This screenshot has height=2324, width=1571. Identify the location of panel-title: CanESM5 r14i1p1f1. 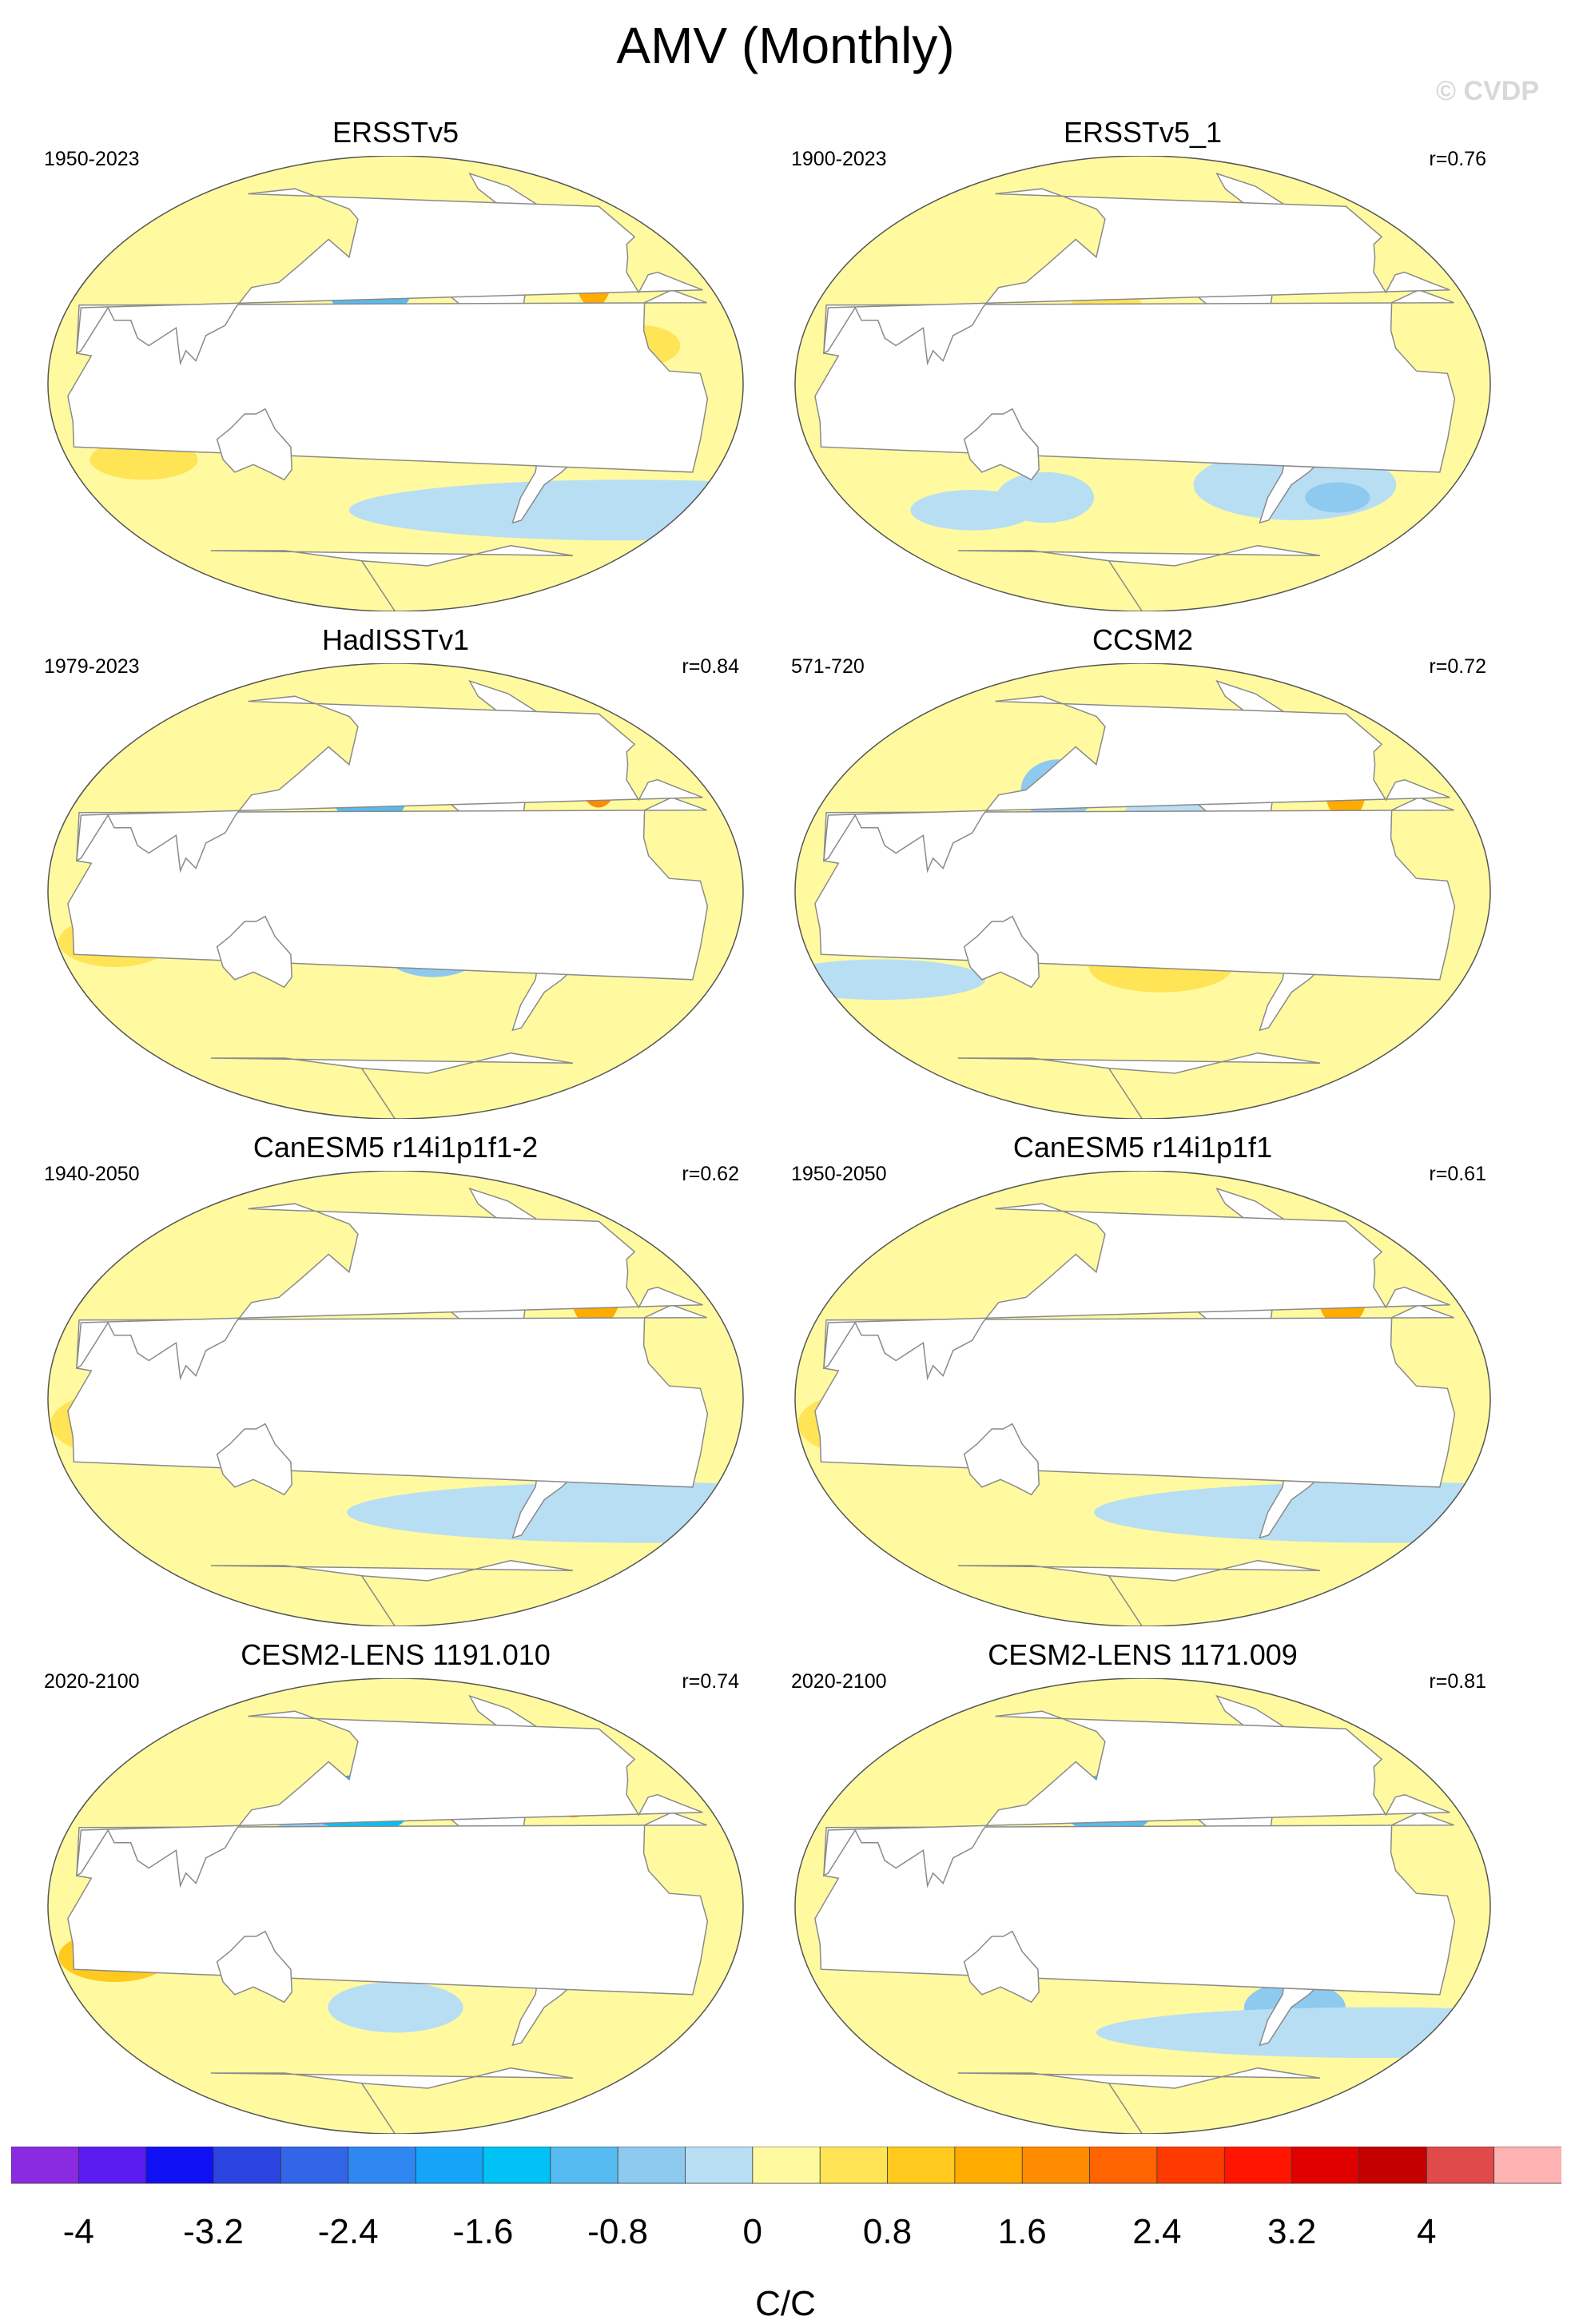
(1142, 1147).